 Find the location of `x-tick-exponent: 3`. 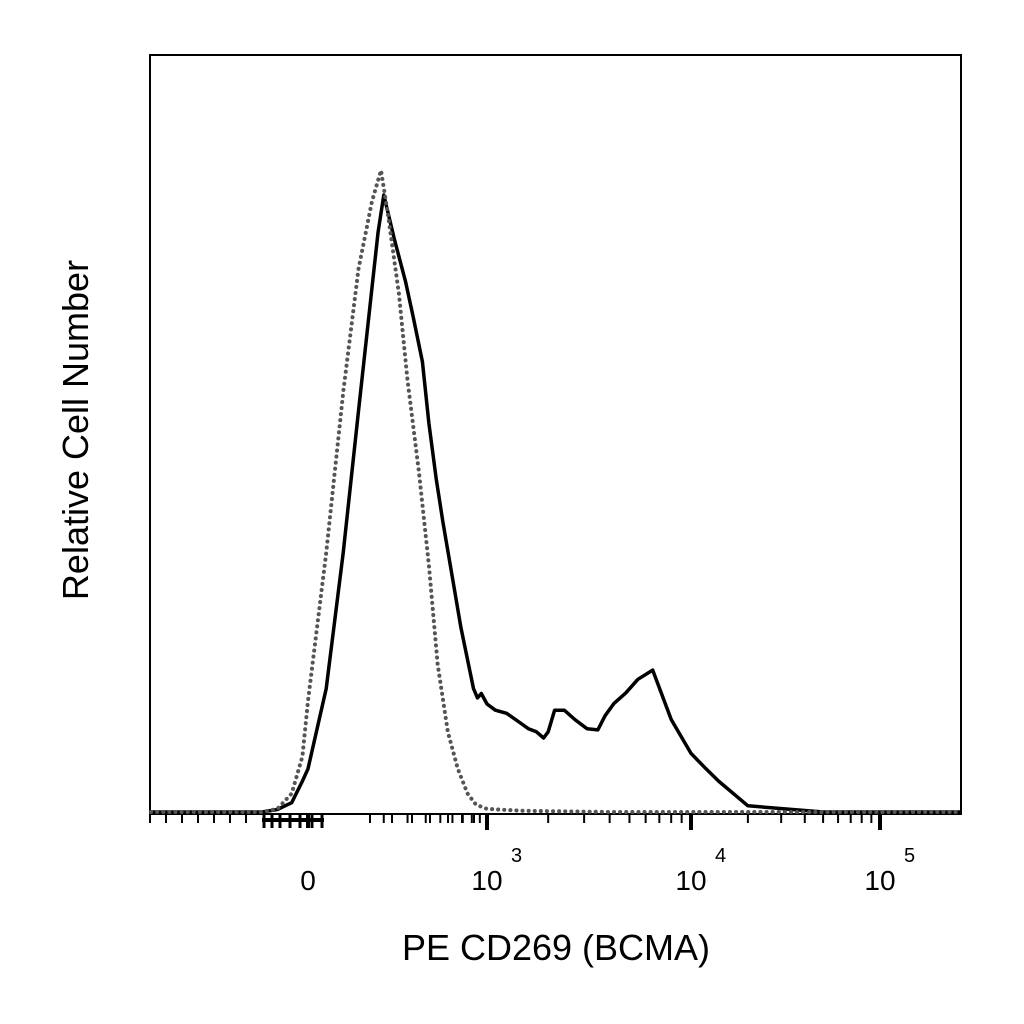

x-tick-exponent: 3 is located at coordinates (516, 856).